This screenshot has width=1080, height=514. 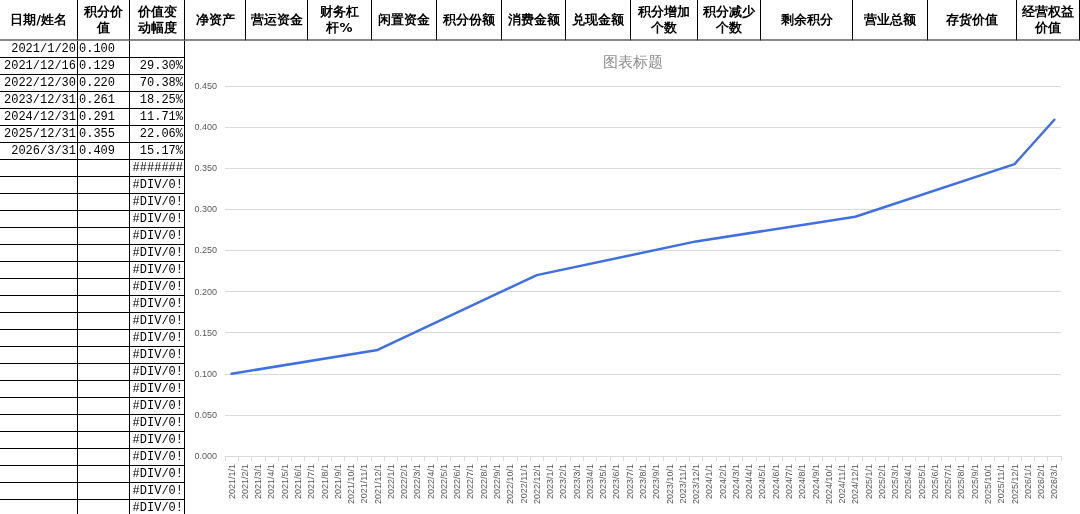 I want to click on x-tick-label: 2023/8/1, so click(x=643, y=482).